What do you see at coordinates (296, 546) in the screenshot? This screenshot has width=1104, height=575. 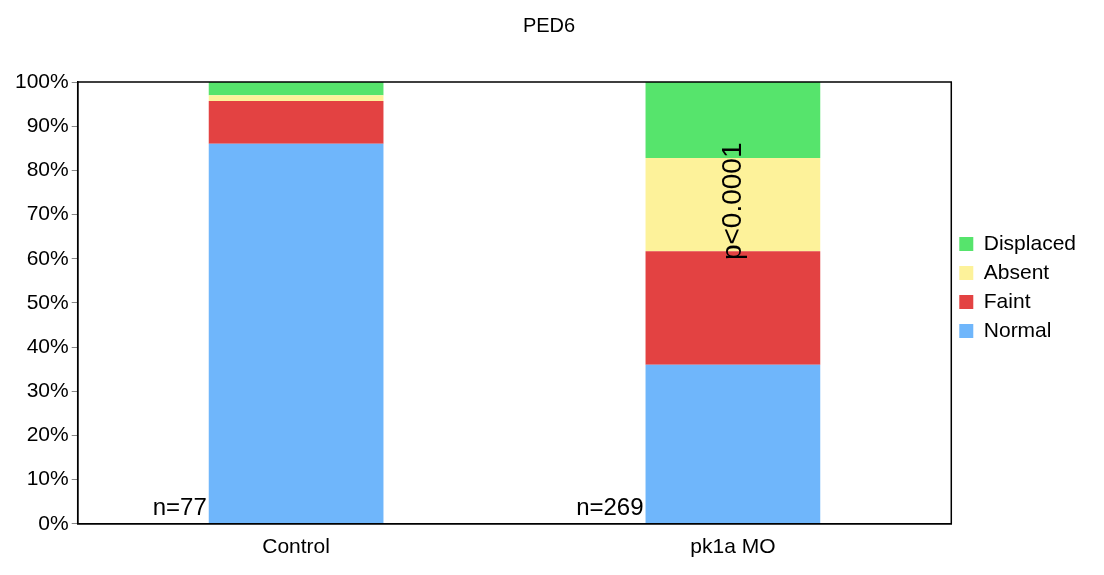 I see `x-tick-label: Control` at bounding box center [296, 546].